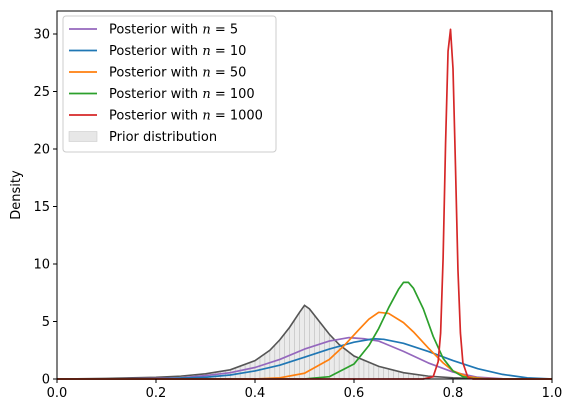 The width and height of the screenshot is (574, 413). Describe the element at coordinates (255, 393) in the screenshot. I see `x-tick-label: 0.4` at that location.